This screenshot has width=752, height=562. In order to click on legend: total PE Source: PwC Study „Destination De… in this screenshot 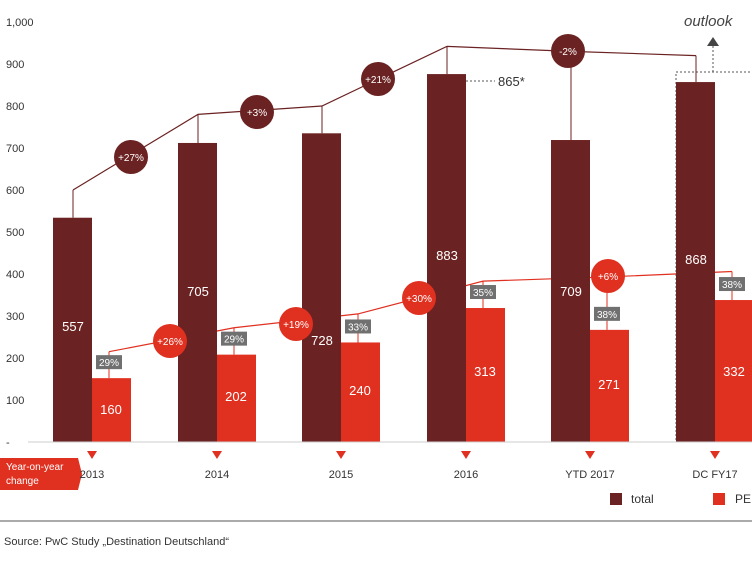, I will do `click(376, 520)`.